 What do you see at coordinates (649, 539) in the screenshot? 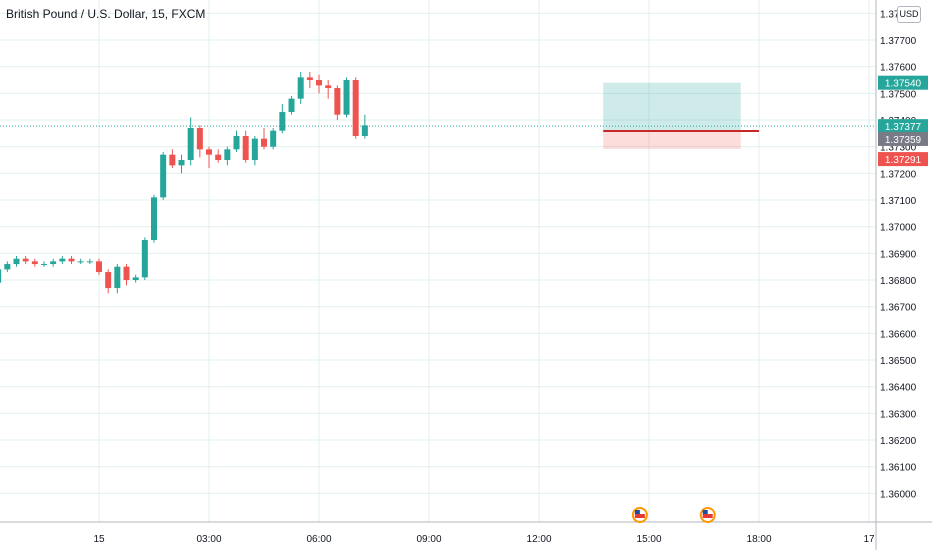
I see `x-tick-label: 15:00` at bounding box center [649, 539].